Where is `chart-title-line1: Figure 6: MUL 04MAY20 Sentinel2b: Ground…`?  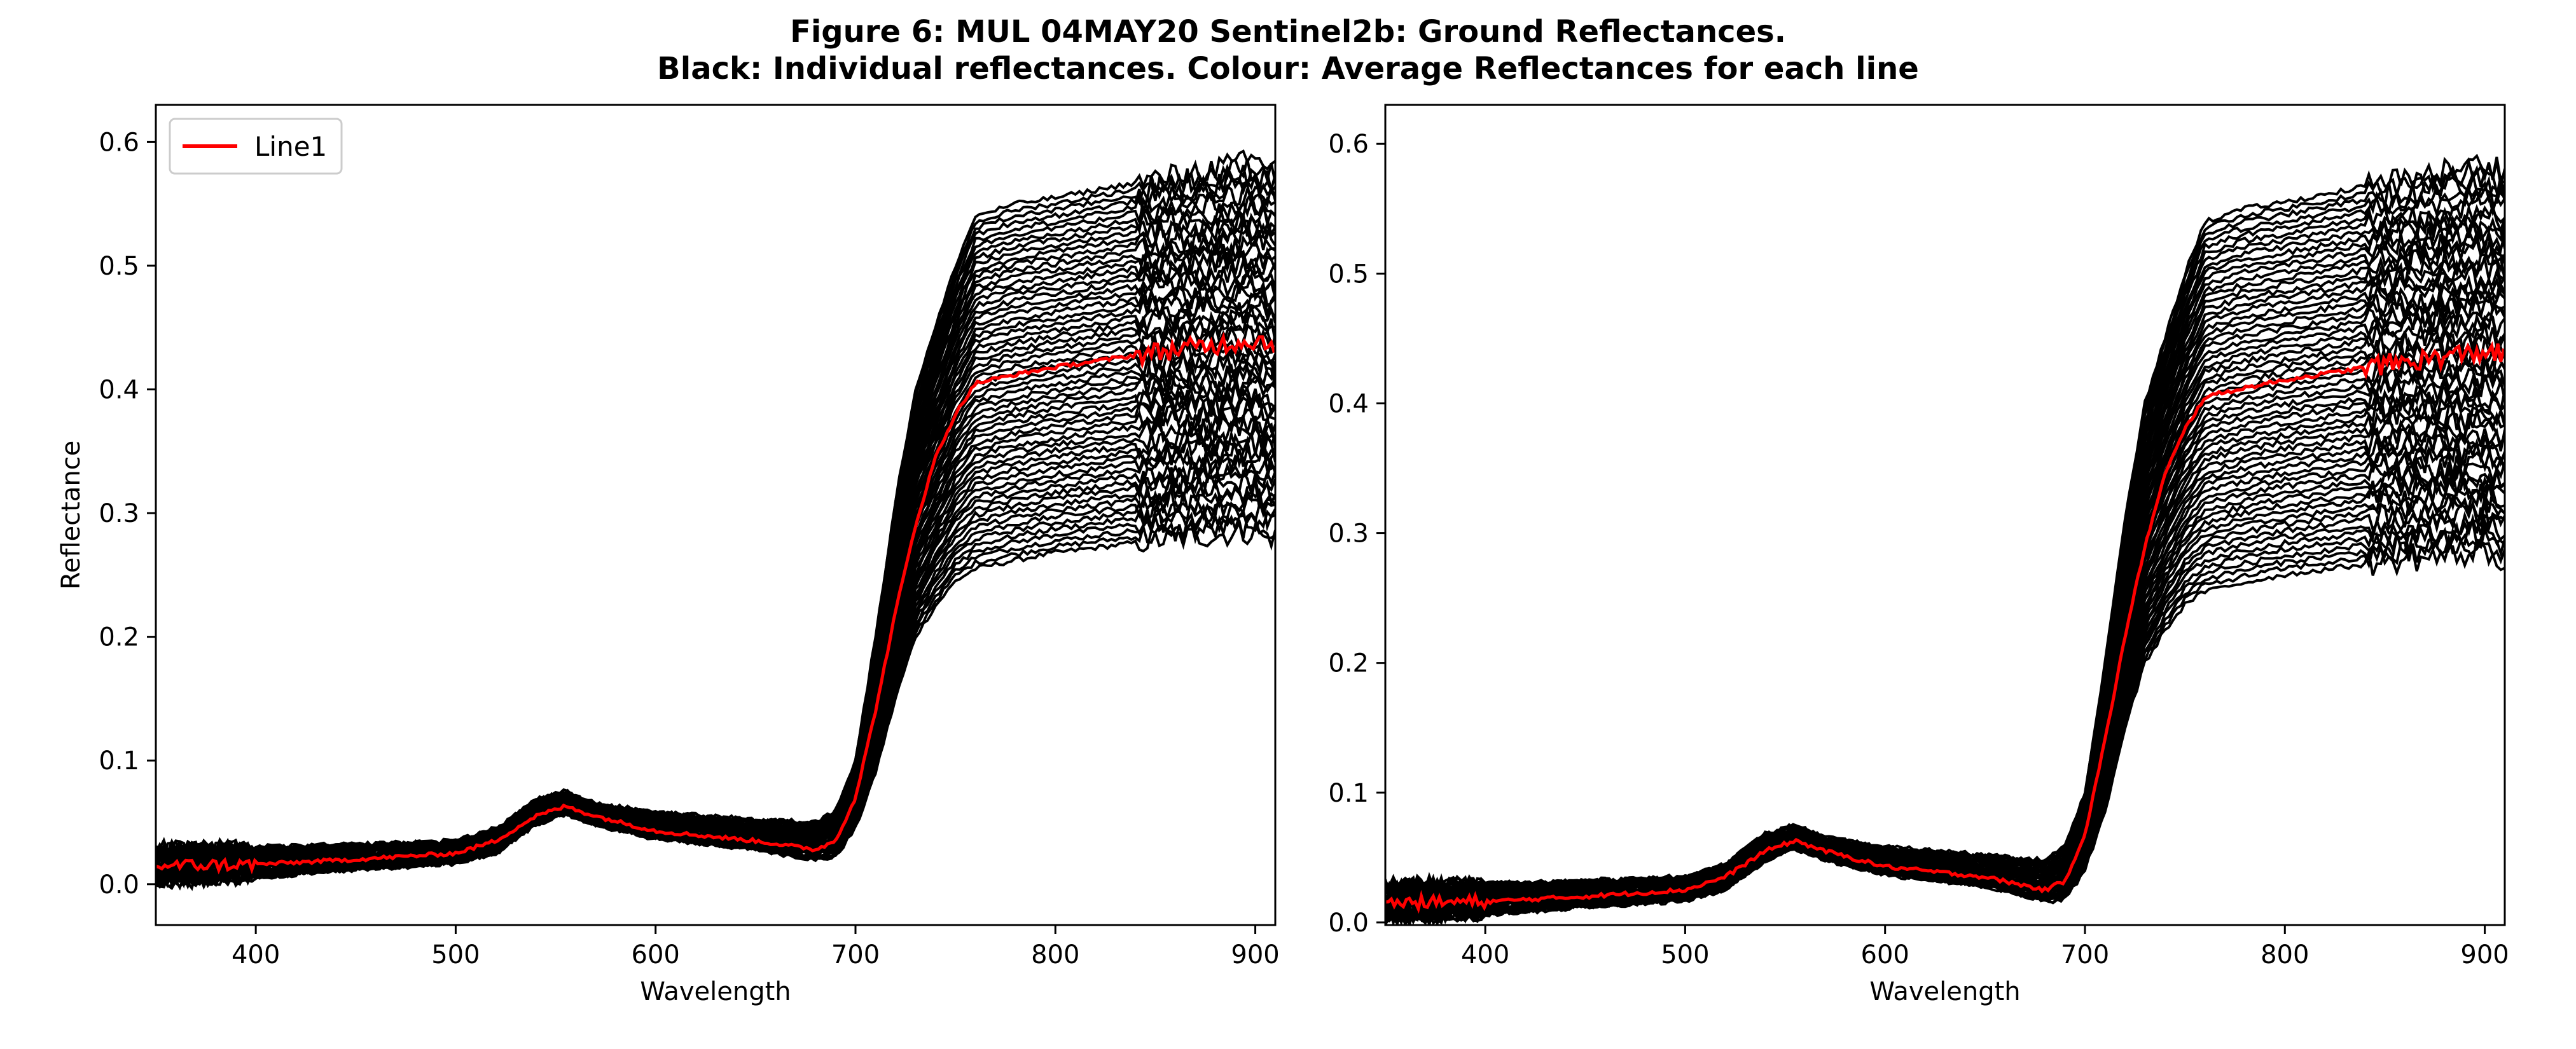
chart-title-line1: Figure 6: MUL 04MAY20 Sentinel2b: Ground… is located at coordinates (1288, 32).